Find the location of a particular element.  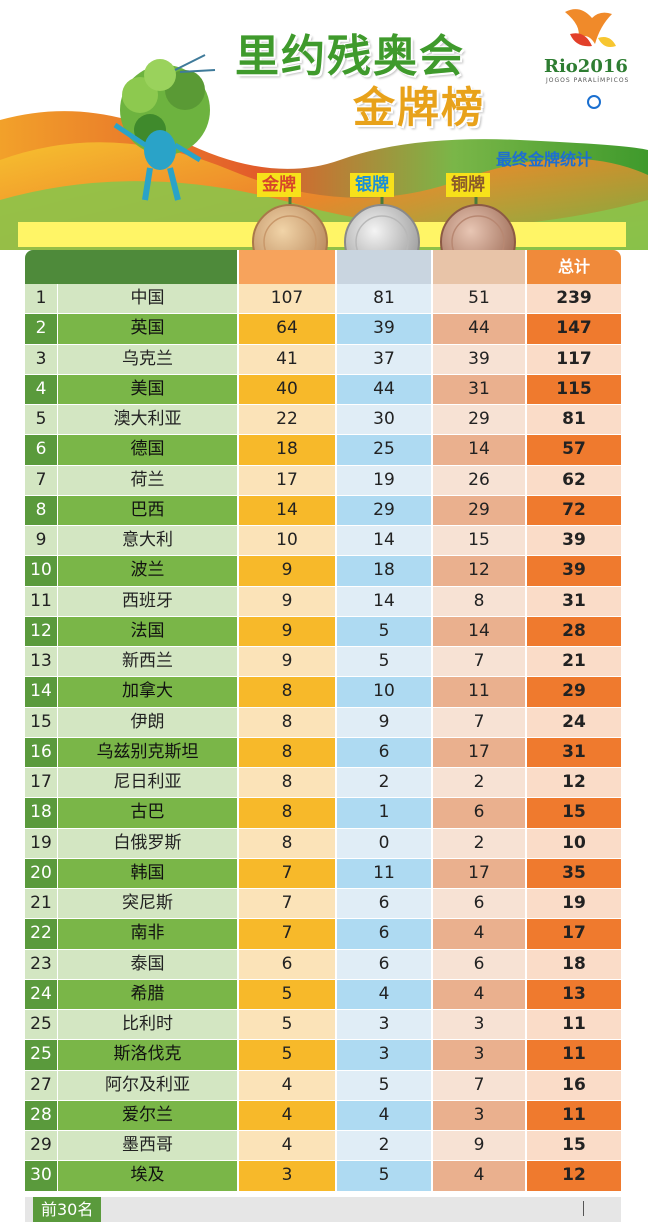

table-row: 16 乌兹别克斯坦 8 6 17 31 is located at coordinates (323, 752).